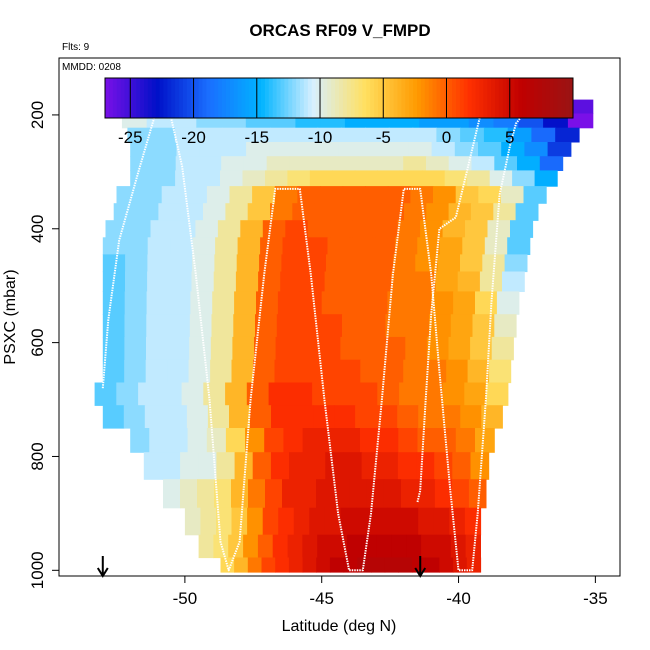 Image resolution: width=650 pixels, height=650 pixels. I want to click on colorbar-tick-label: -10, so click(320, 137).